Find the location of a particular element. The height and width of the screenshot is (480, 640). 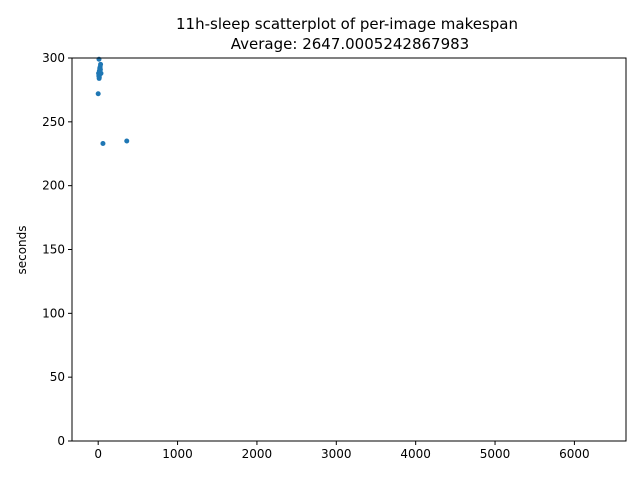

y-tick-label: 150 is located at coordinates (53, 250).